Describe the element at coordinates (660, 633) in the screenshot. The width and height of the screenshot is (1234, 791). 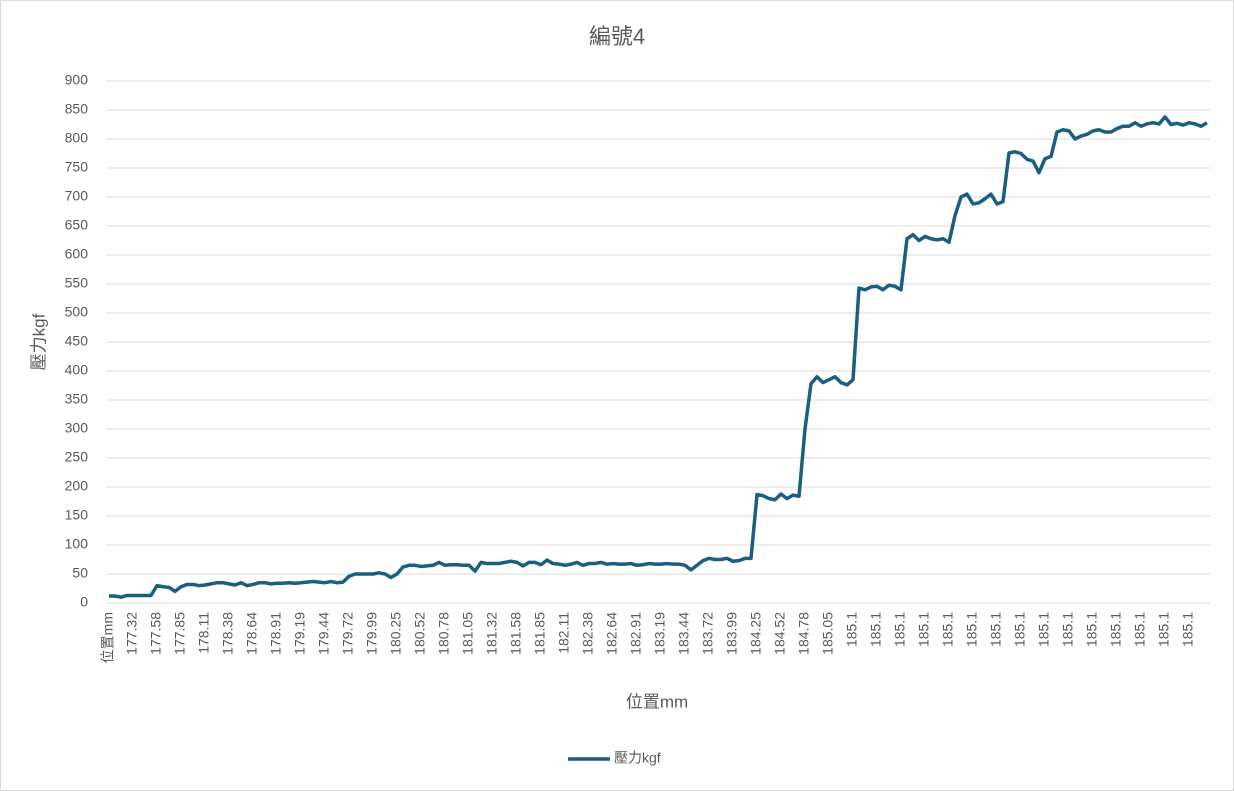
I see `x-tick-label: 183.19` at that location.